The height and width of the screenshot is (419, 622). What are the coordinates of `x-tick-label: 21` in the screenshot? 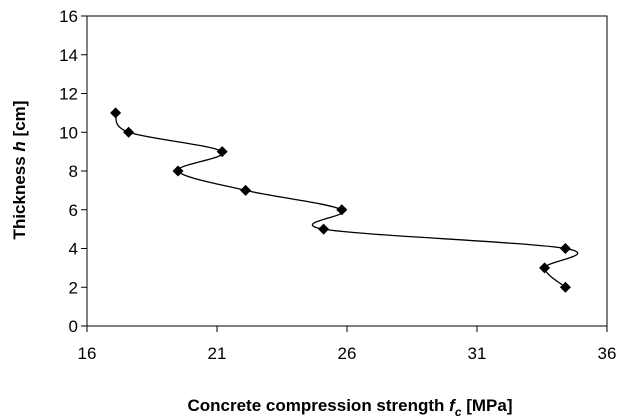 It's located at (217, 353).